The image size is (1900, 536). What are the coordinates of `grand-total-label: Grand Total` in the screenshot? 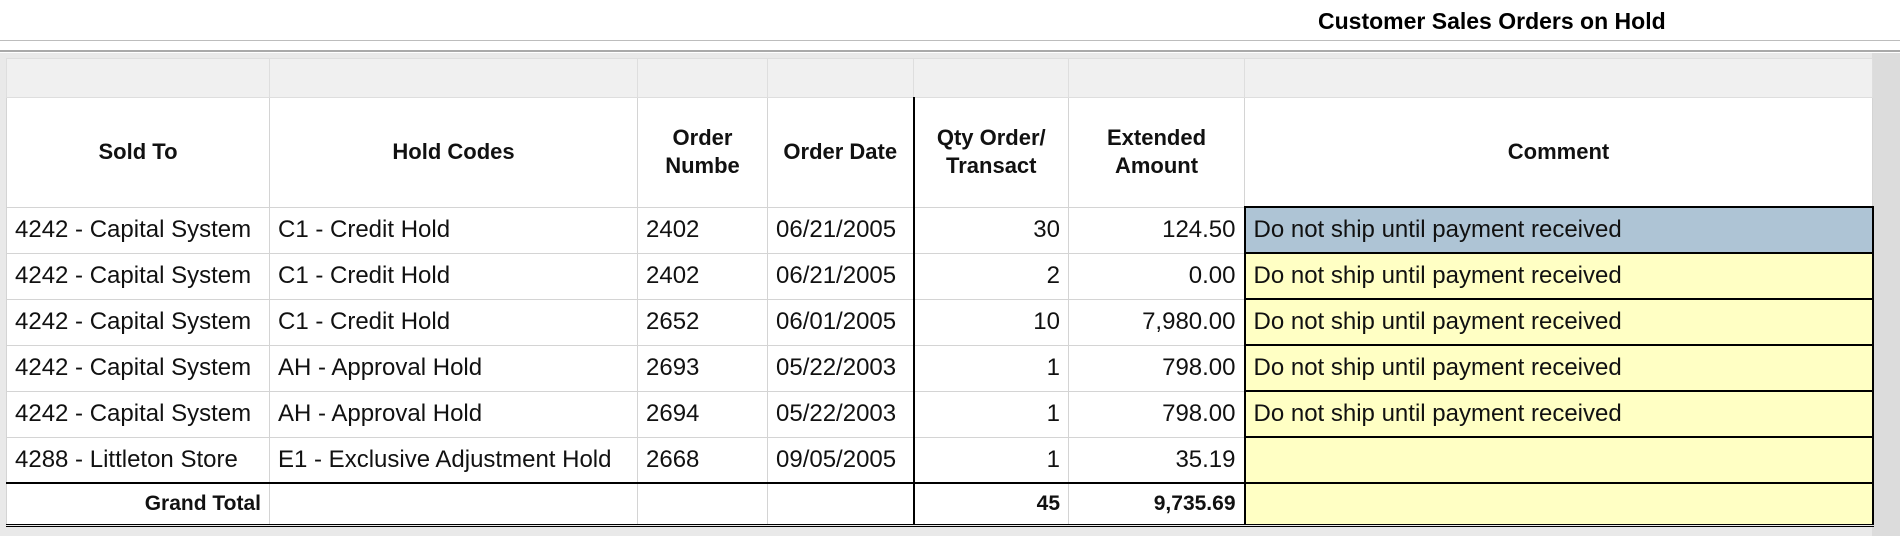 It's located at (138, 504).